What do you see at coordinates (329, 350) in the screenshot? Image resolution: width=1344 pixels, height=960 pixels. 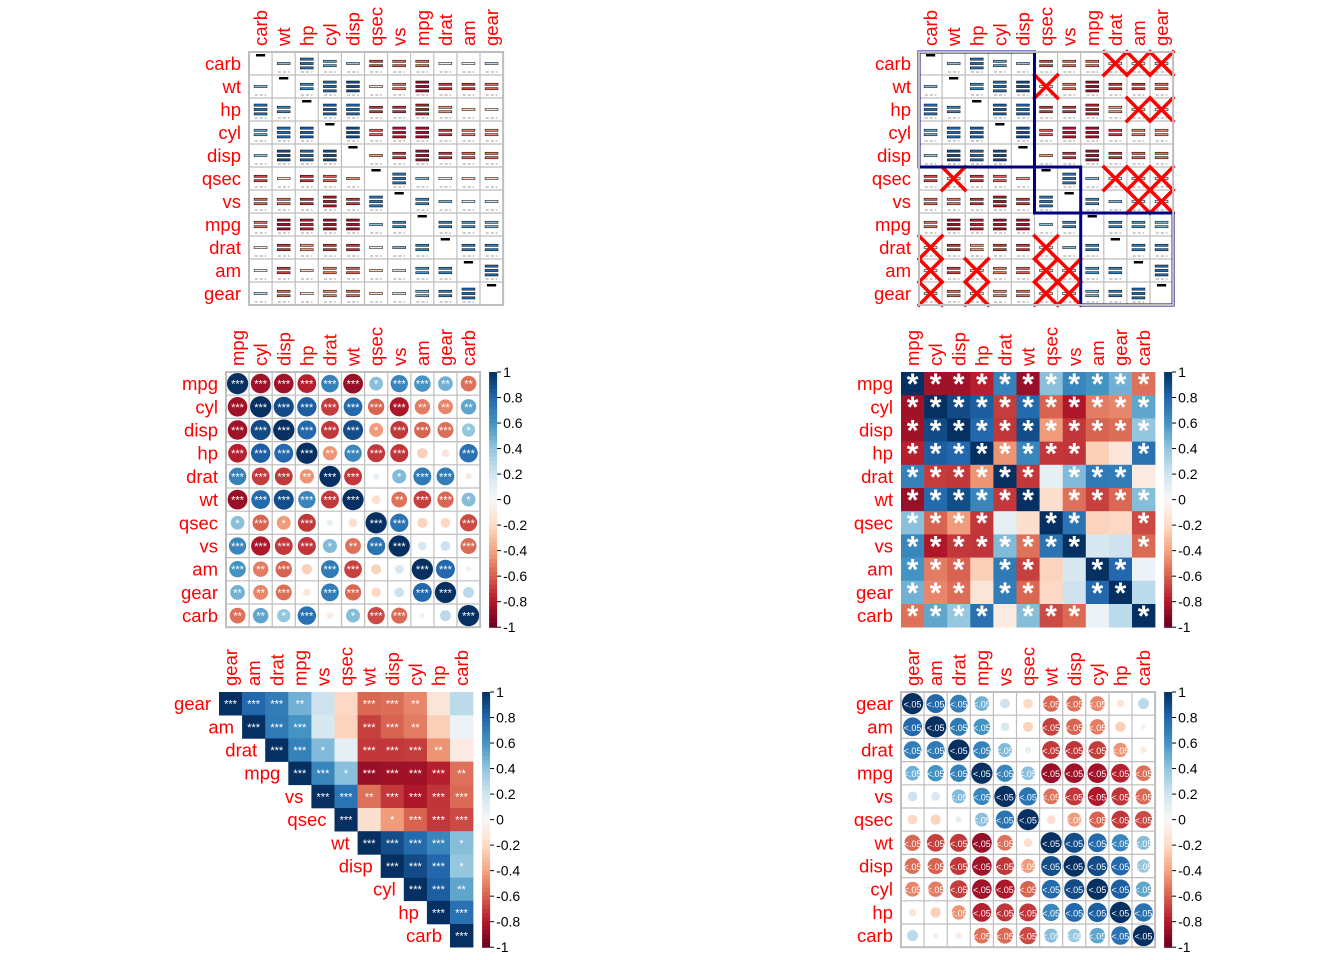 I see `p3-col-label-drat: drat` at bounding box center [329, 350].